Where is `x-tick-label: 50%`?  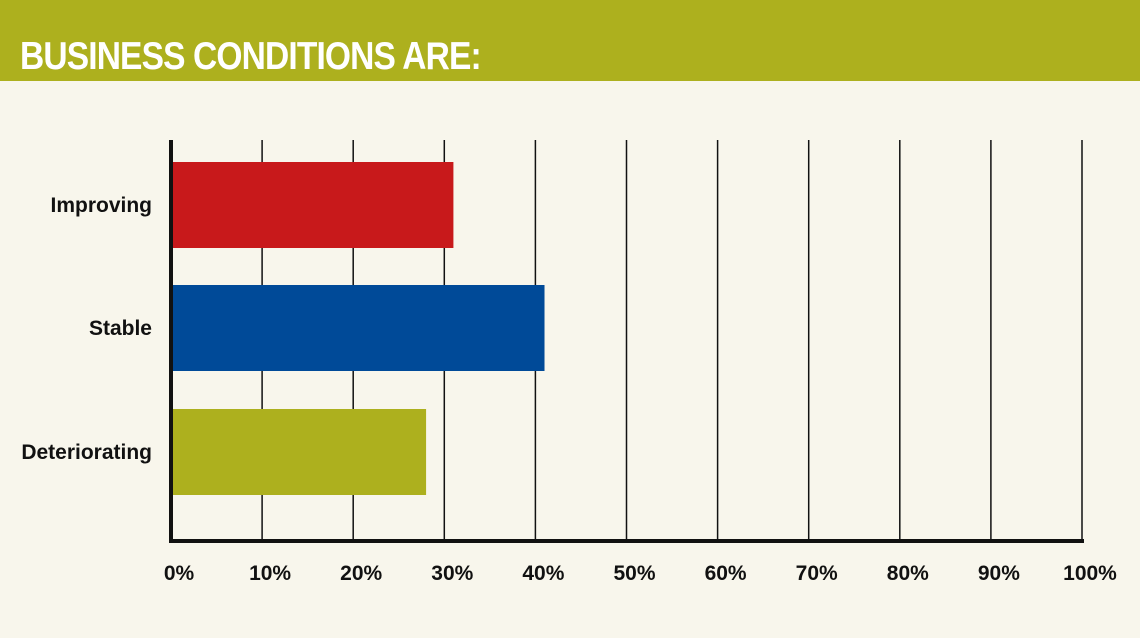 x-tick-label: 50% is located at coordinates (634, 573).